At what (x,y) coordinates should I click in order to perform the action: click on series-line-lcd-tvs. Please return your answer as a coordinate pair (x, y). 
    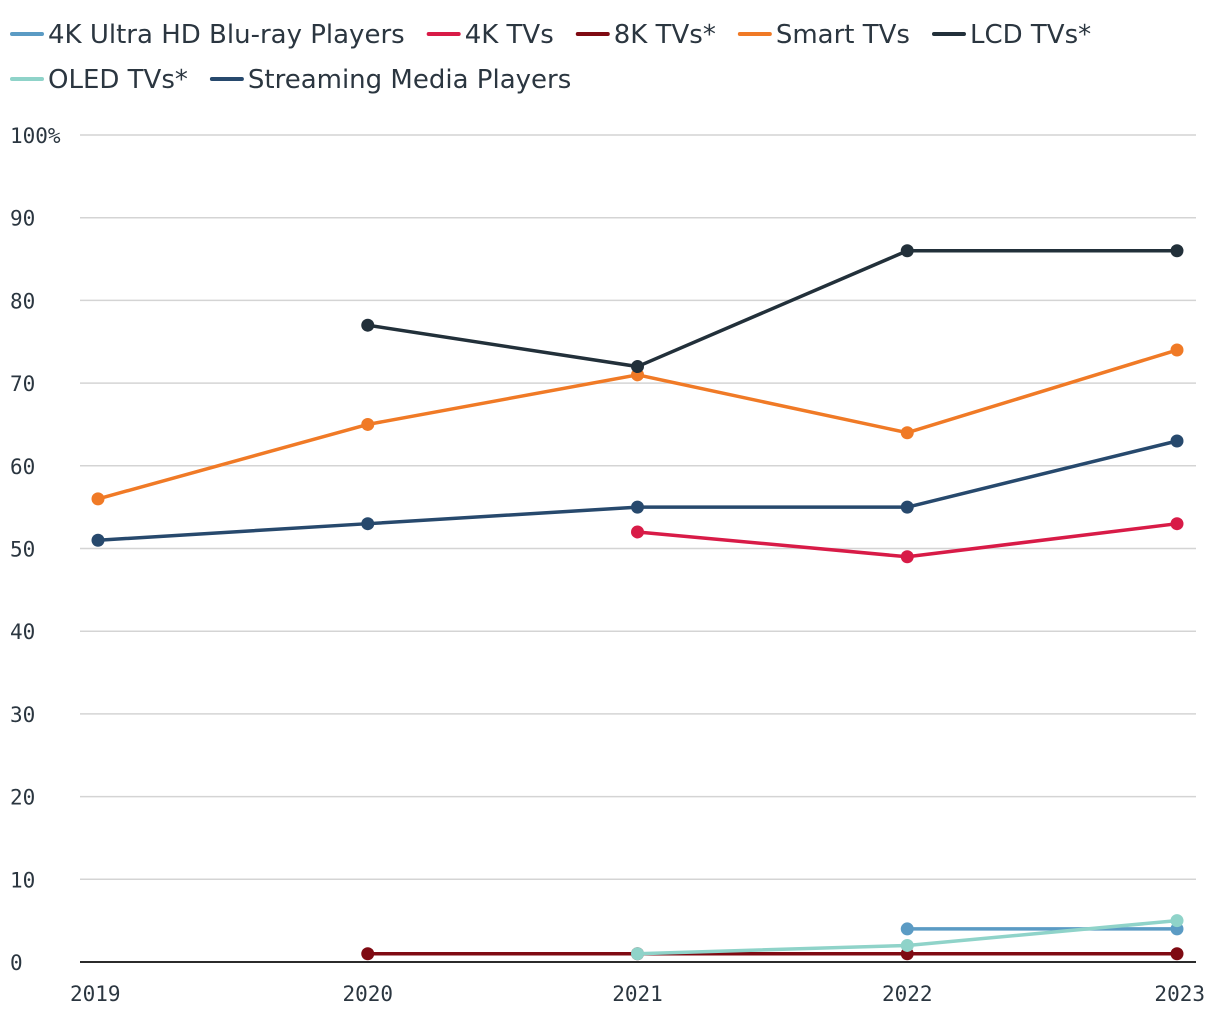
    Looking at the image, I should click on (772, 309).